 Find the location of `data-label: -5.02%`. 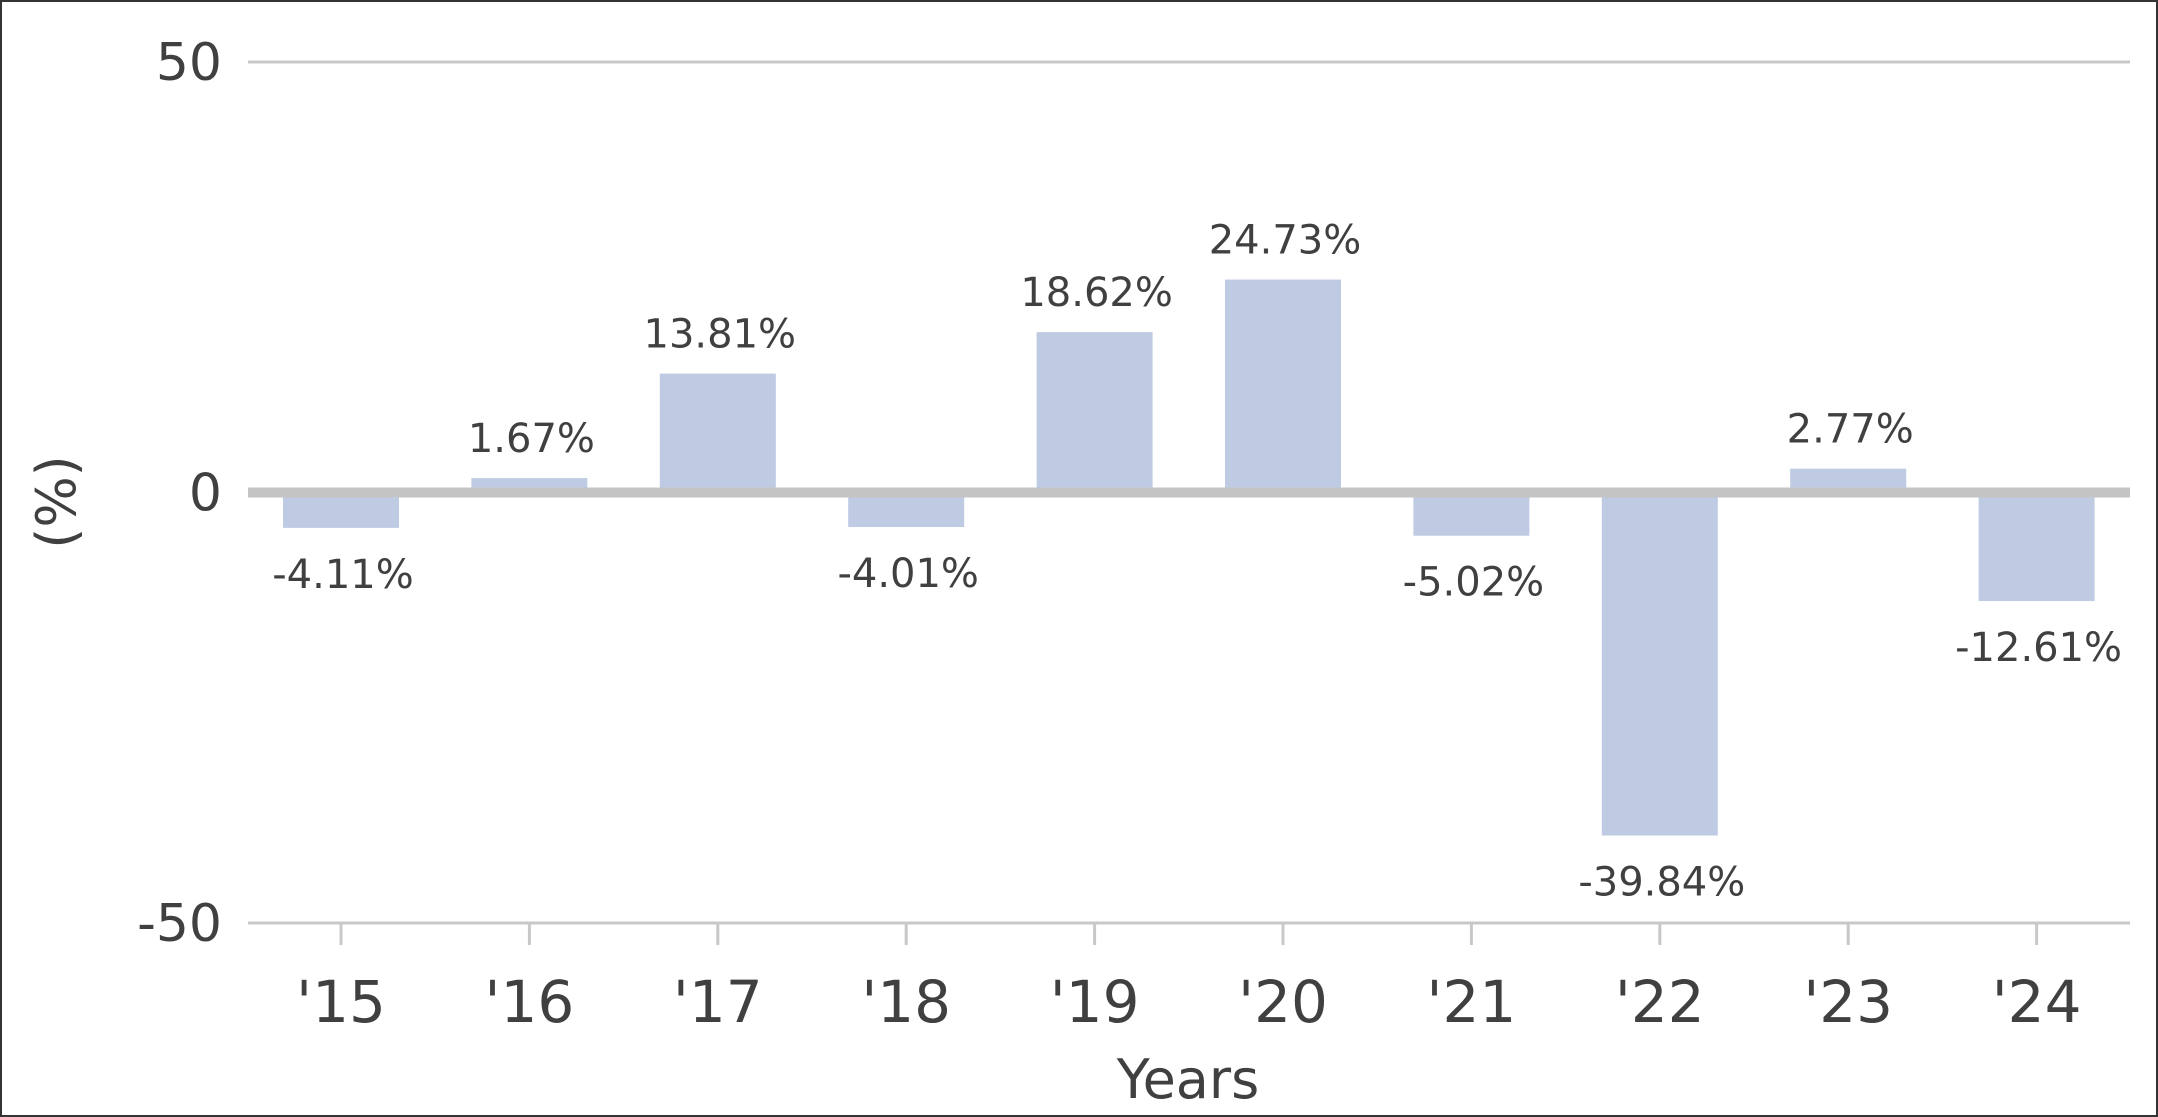

data-label: -5.02% is located at coordinates (1474, 583).